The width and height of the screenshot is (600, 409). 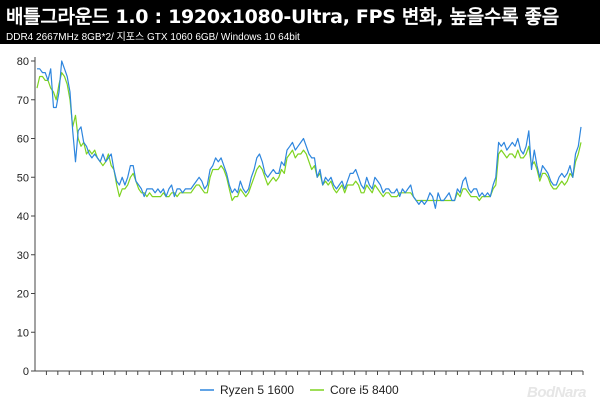 What do you see at coordinates (257, 390) in the screenshot?
I see `legend-label-0: Ryzen 5 1600` at bounding box center [257, 390].